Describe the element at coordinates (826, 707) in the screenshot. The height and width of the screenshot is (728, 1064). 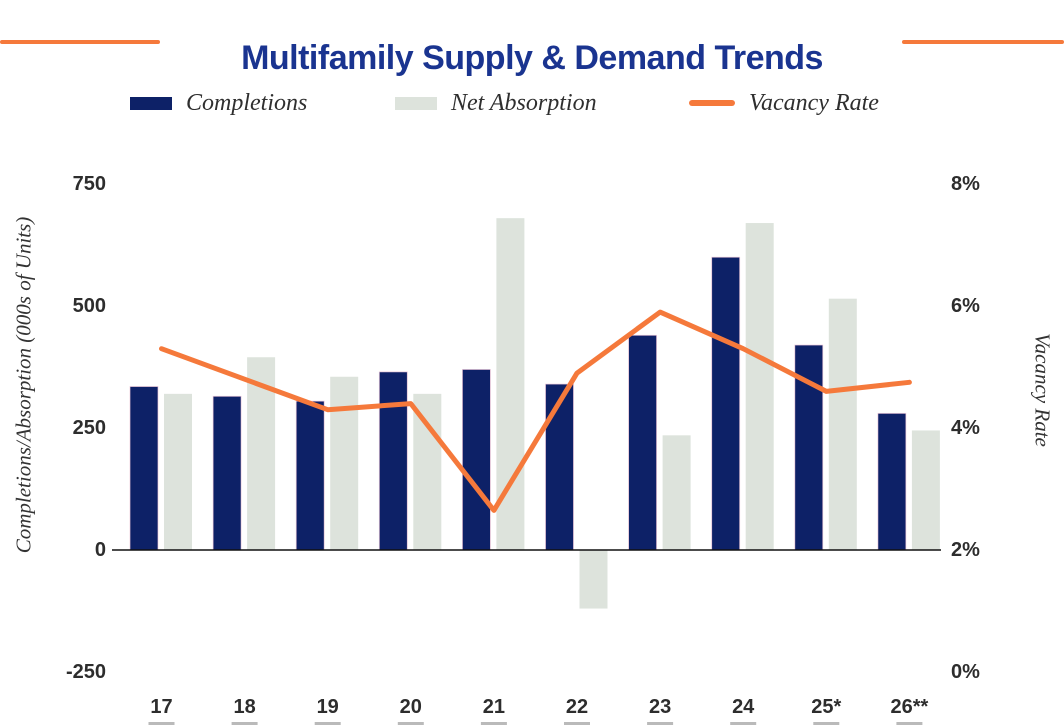
I see `x-axis-label-25: 25*` at that location.